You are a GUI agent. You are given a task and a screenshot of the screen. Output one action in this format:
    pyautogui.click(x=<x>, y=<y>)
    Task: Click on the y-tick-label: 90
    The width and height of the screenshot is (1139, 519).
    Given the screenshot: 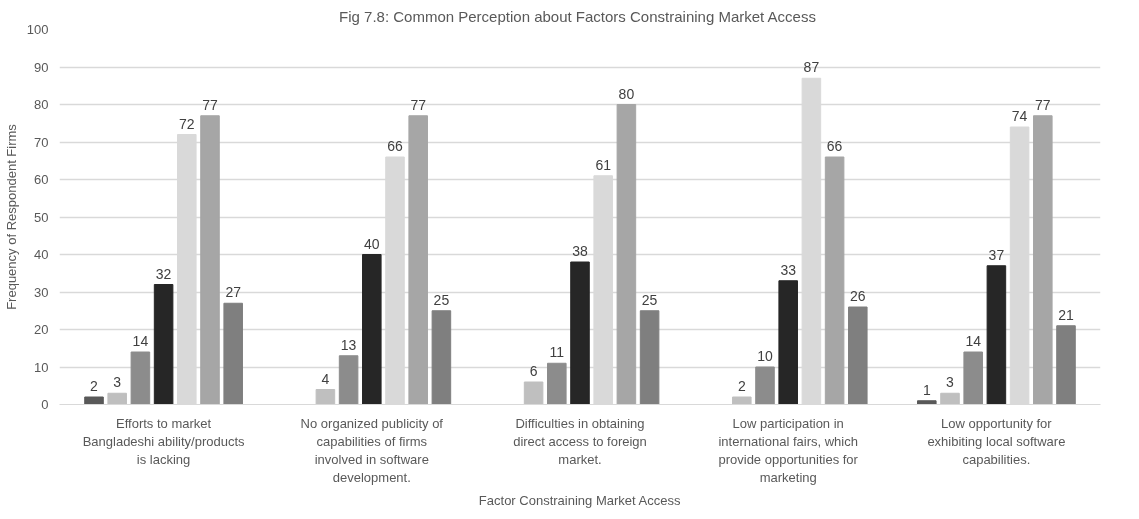 What is the action you would take?
    pyautogui.click(x=41, y=67)
    